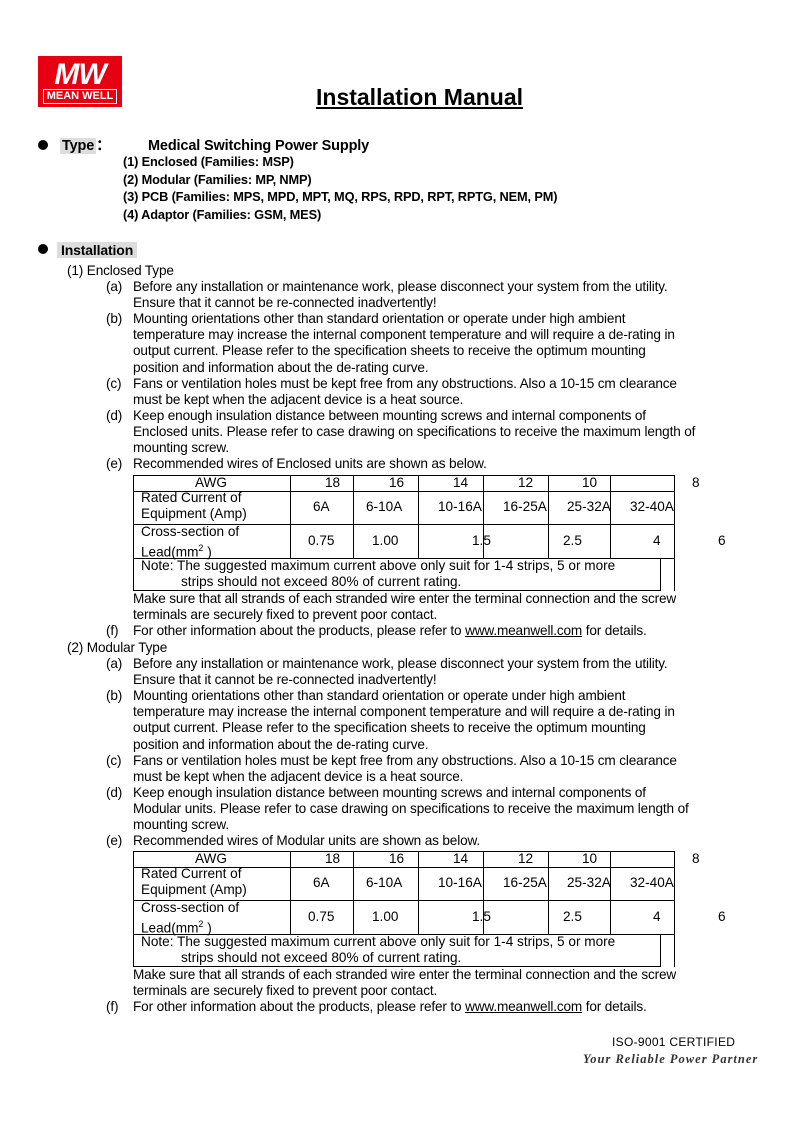 The image size is (802, 1134). What do you see at coordinates (43, 145) in the screenshot?
I see `bullet-icon` at bounding box center [43, 145].